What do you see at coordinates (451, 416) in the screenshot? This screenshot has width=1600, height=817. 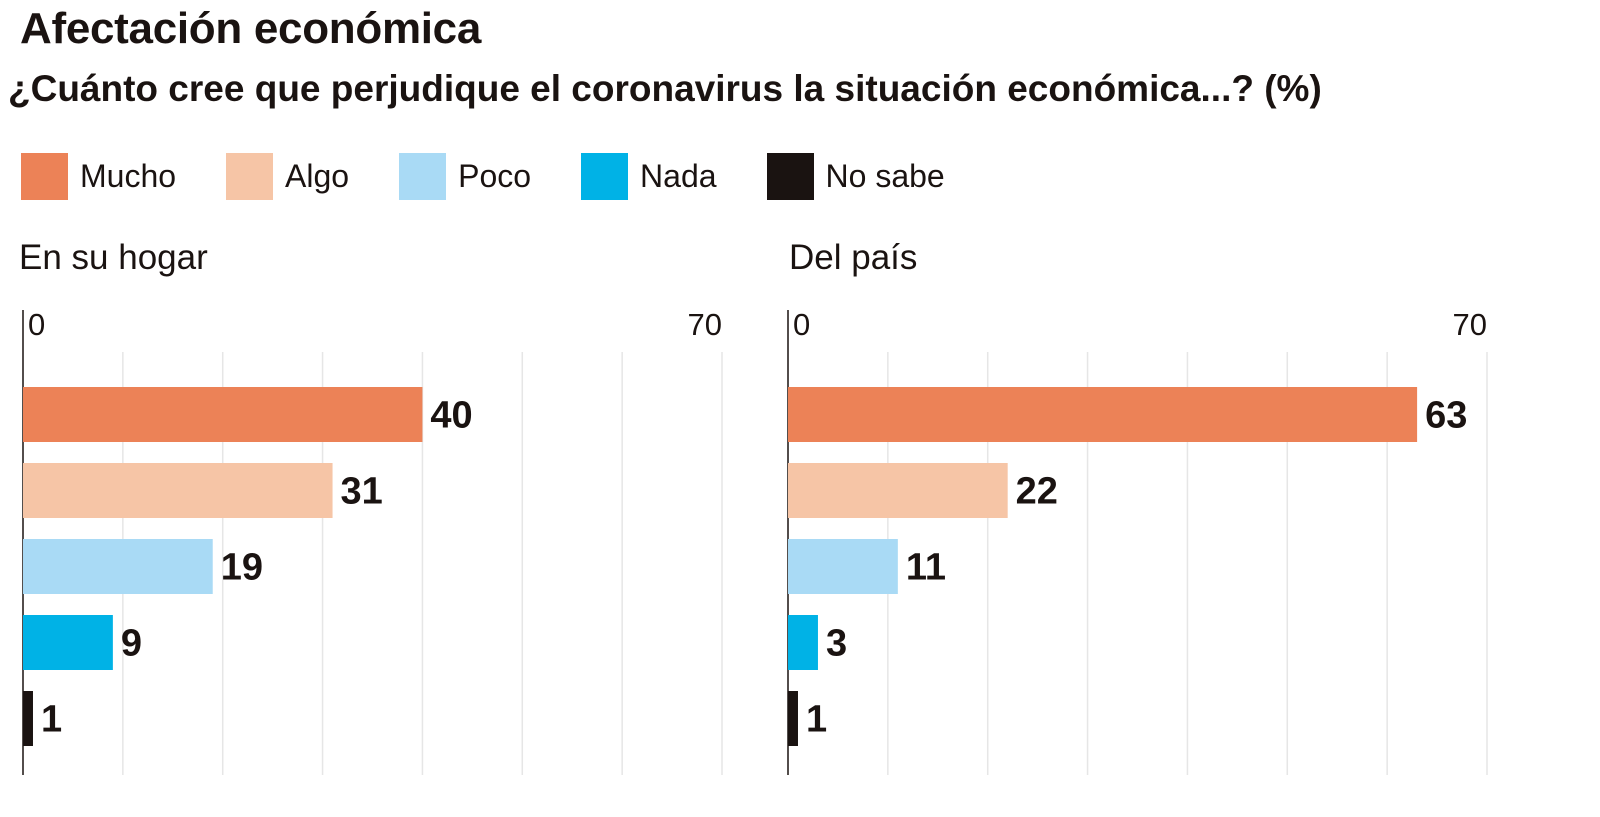 I see `value-label-hogar-mucho: 40` at bounding box center [451, 416].